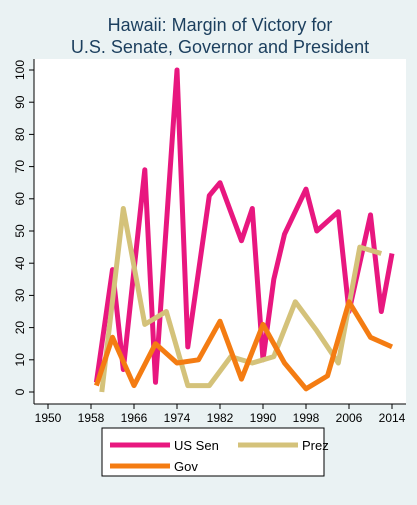 The height and width of the screenshot is (505, 417). I want to click on x-tick-label: 1974, so click(177, 418).